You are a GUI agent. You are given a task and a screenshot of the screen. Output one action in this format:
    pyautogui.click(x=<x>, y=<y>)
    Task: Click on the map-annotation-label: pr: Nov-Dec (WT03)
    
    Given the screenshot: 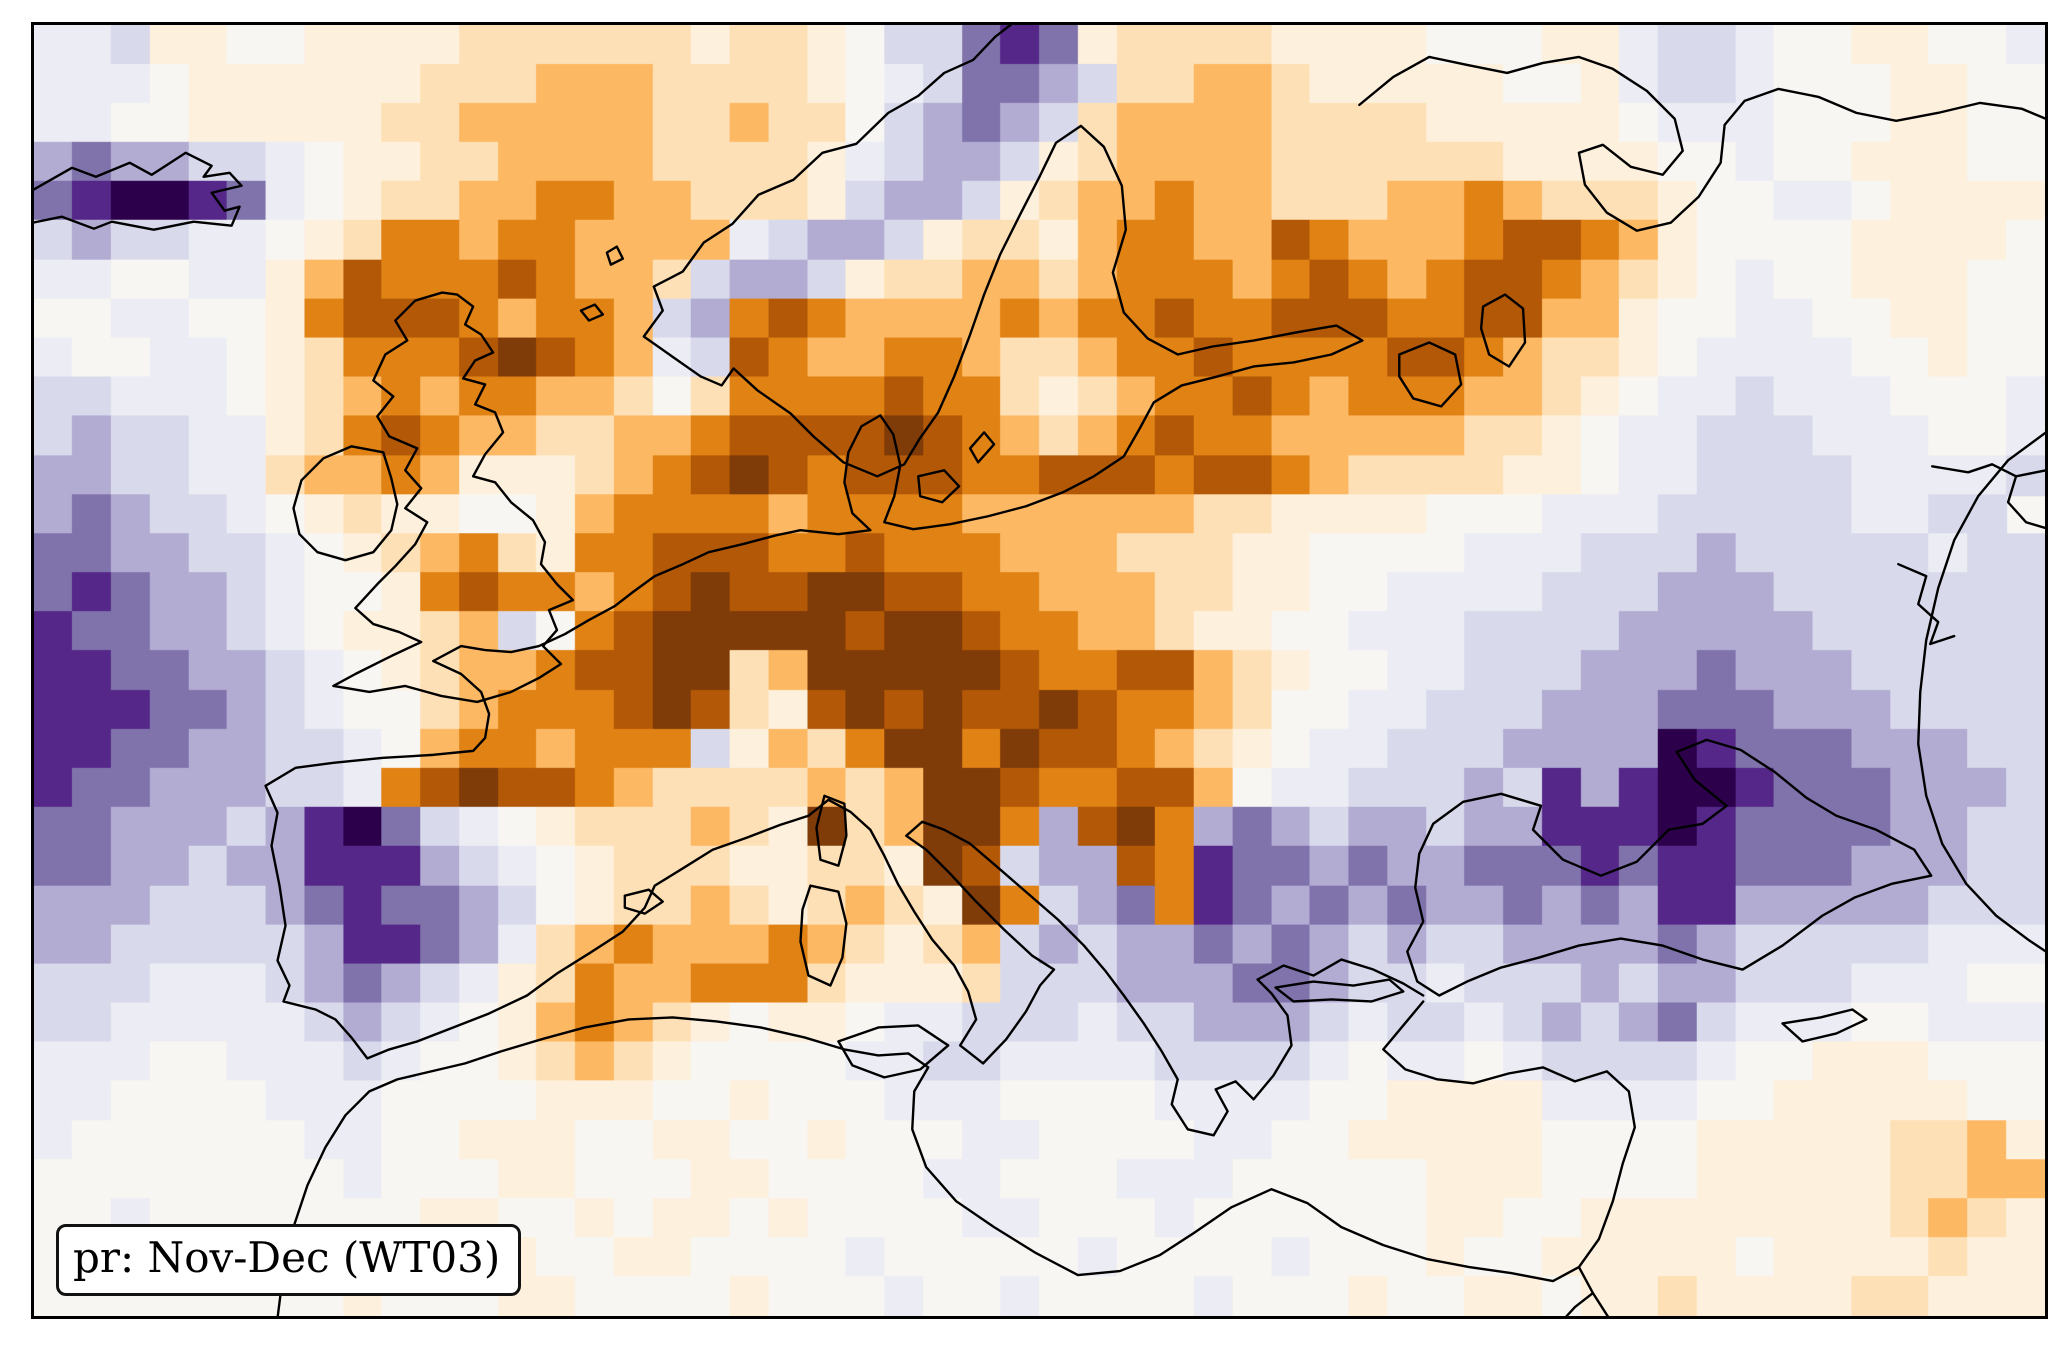 What is the action you would take?
    pyautogui.click(x=289, y=1259)
    